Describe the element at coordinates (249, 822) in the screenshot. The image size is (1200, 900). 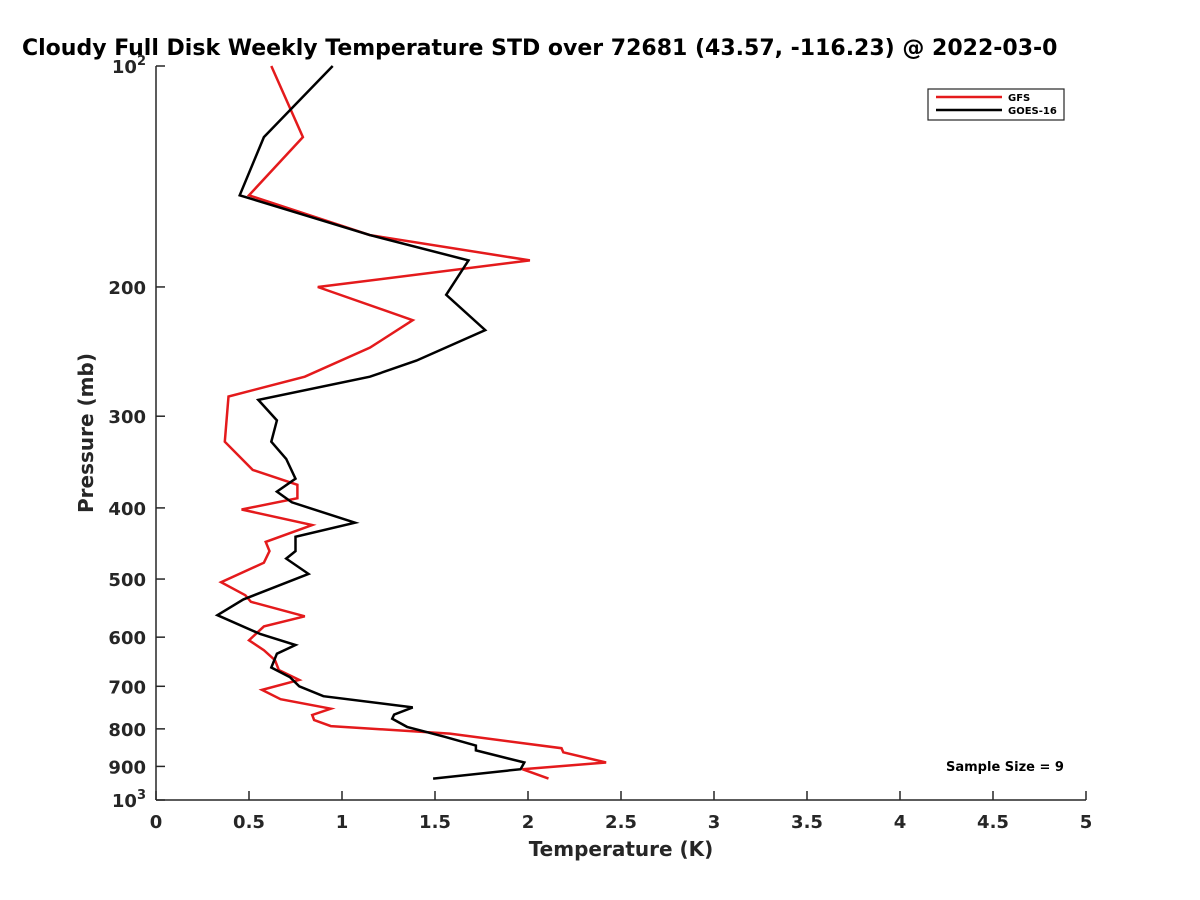
I see `x-tick-label: 0.5` at that location.